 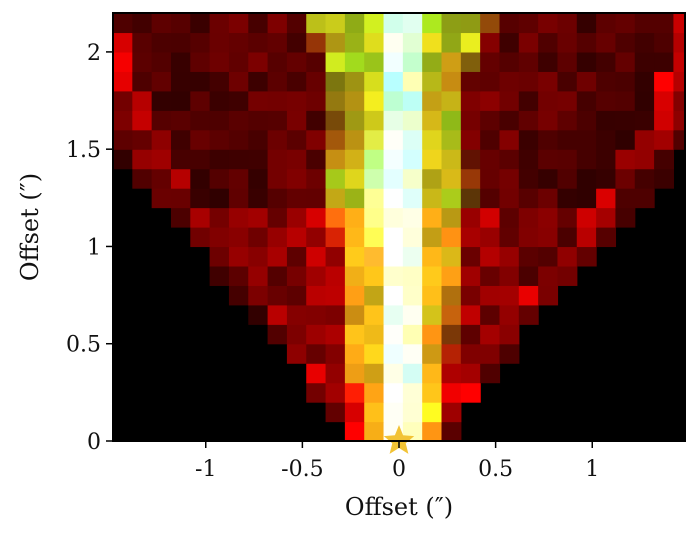 I want to click on x-axis: -1 -0.5 0 0.5 1, so click(x=397, y=461).